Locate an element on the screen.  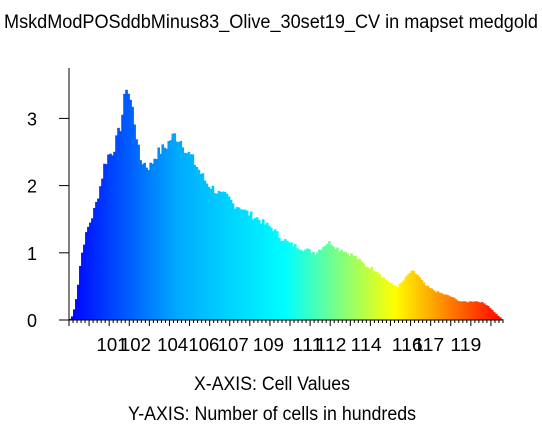
x-tick-label: 109 is located at coordinates (268, 345).